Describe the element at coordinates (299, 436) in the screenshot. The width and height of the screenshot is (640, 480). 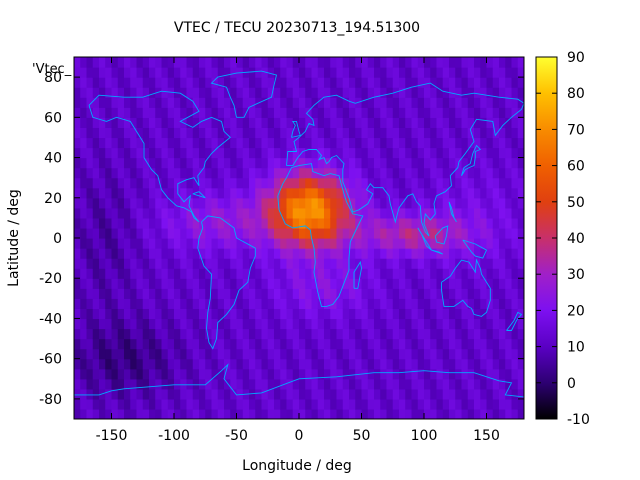
I see `x-tick-label: 0` at that location.